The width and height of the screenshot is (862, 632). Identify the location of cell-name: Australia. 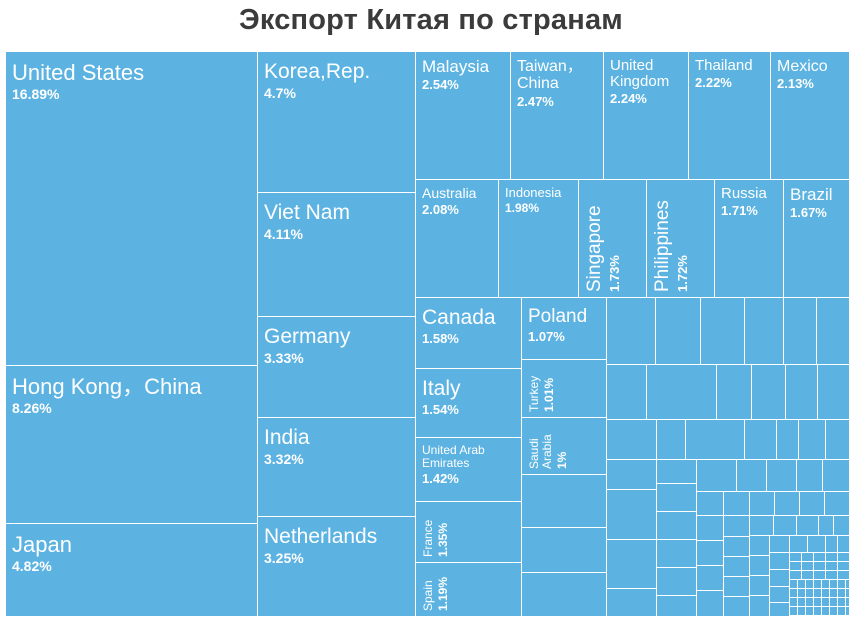
(449, 193).